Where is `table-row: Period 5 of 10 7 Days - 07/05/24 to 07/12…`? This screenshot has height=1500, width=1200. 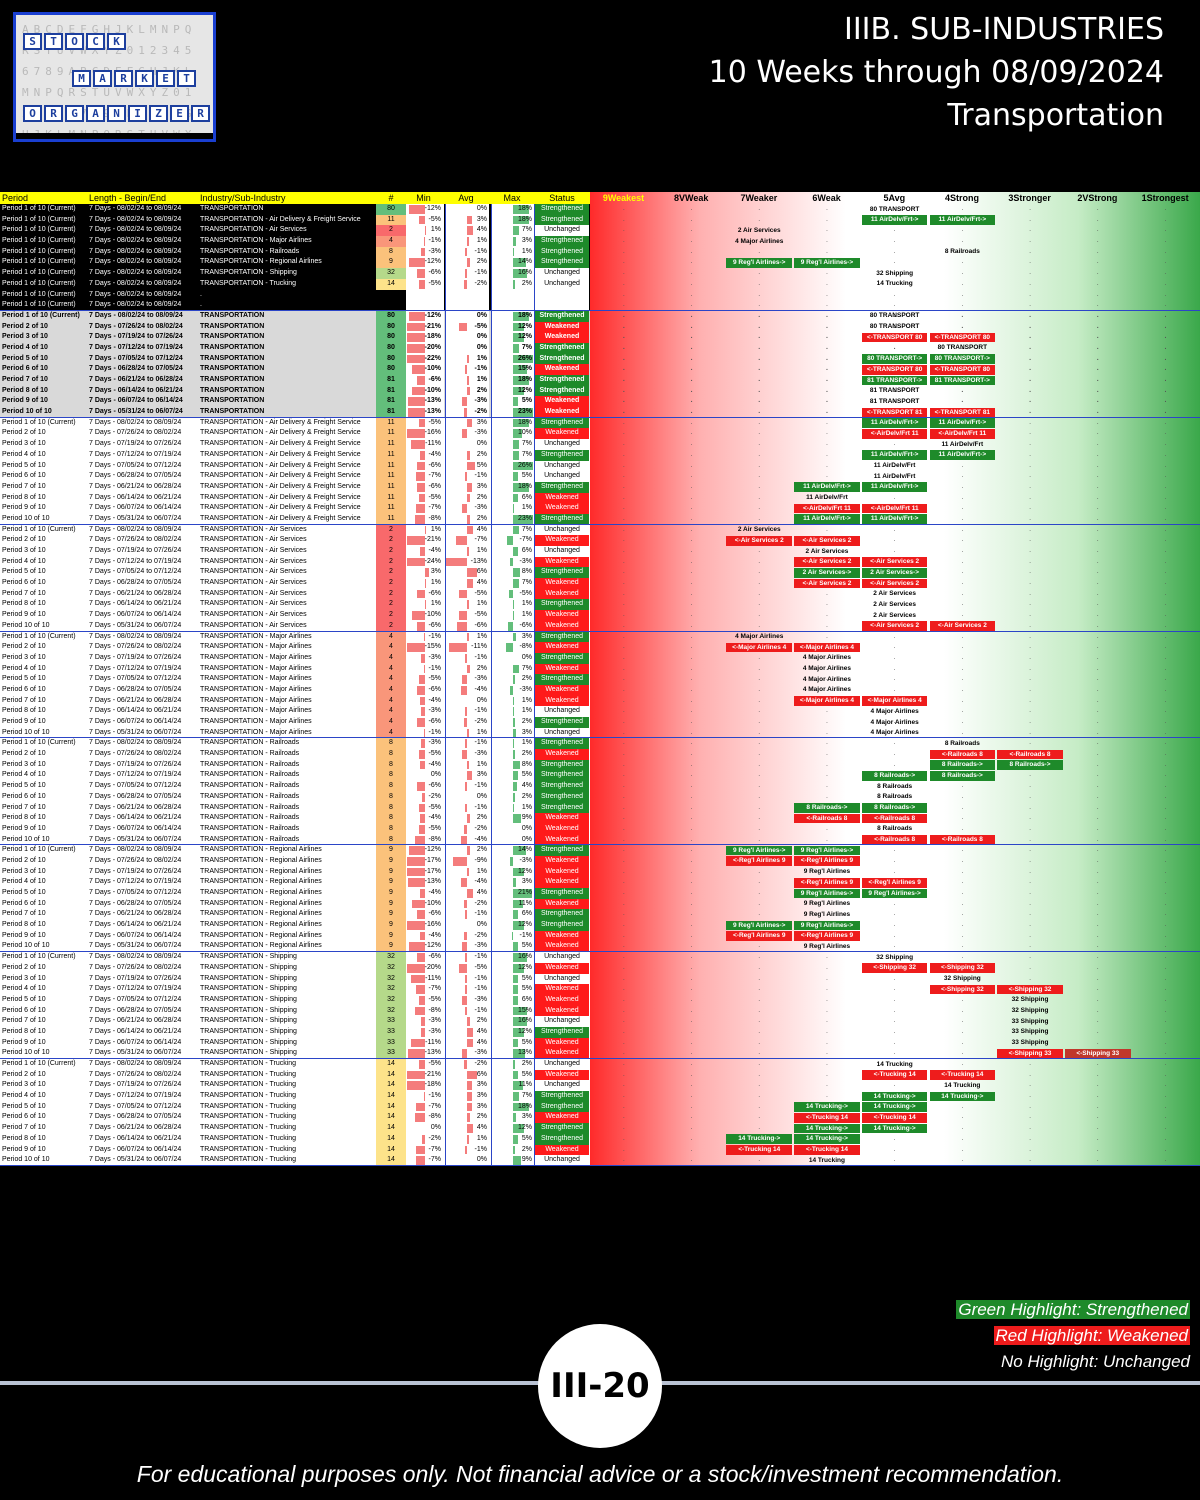 table-row: Period 5 of 10 7 Days - 07/05/24 to 07/12… is located at coordinates (600, 359).